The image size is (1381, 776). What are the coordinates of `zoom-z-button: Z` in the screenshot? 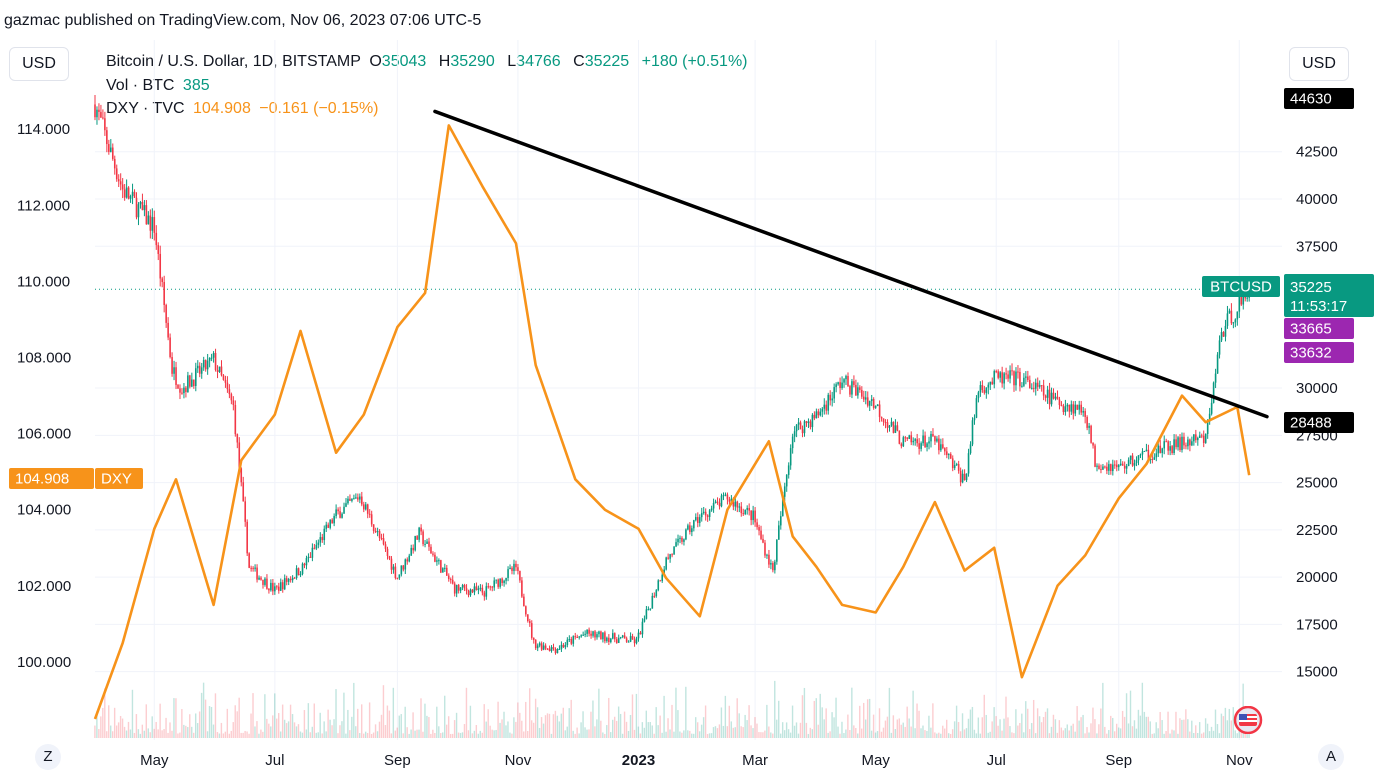 It's located at (48, 757).